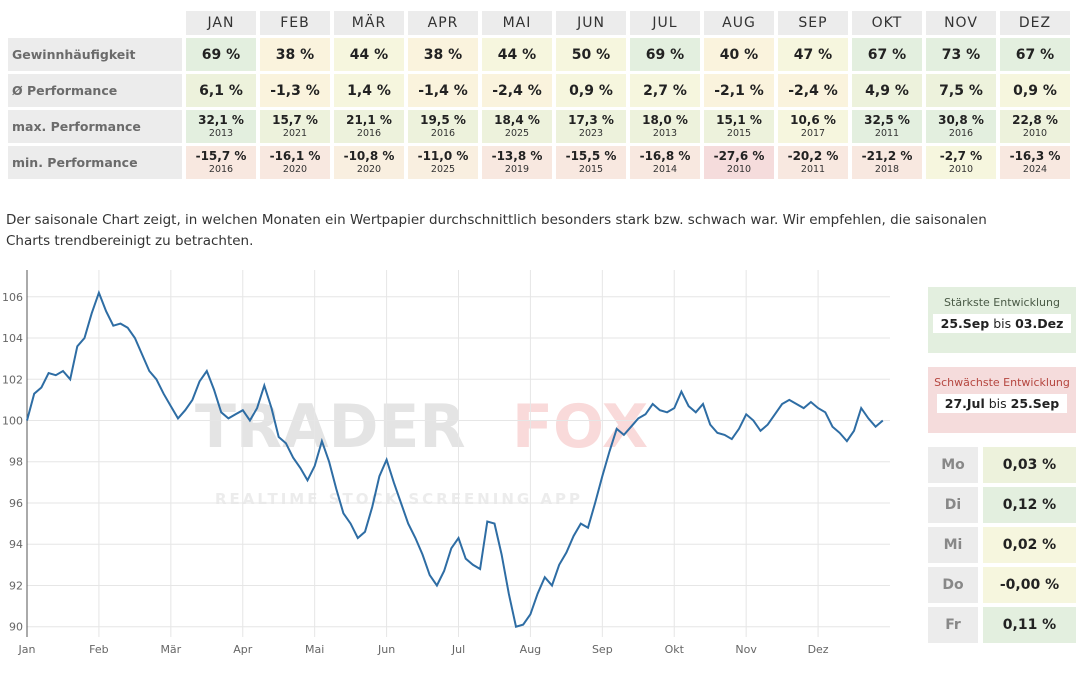 The image size is (1083, 677). What do you see at coordinates (961, 54) in the screenshot?
I see `win-rate-cell: 73 %` at bounding box center [961, 54].